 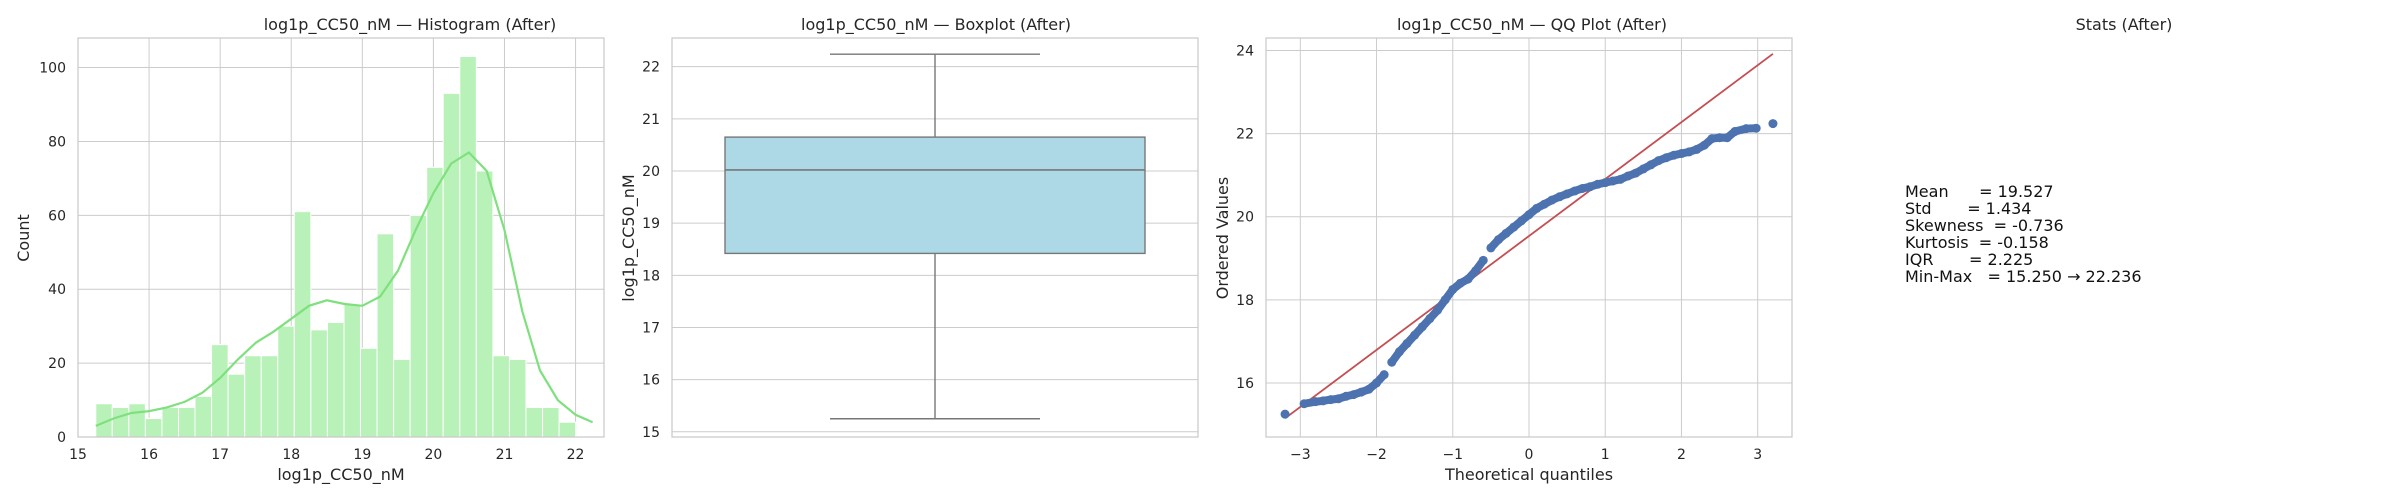 I want to click on qqplot-y-tick-label: 20, so click(x=1245, y=218).